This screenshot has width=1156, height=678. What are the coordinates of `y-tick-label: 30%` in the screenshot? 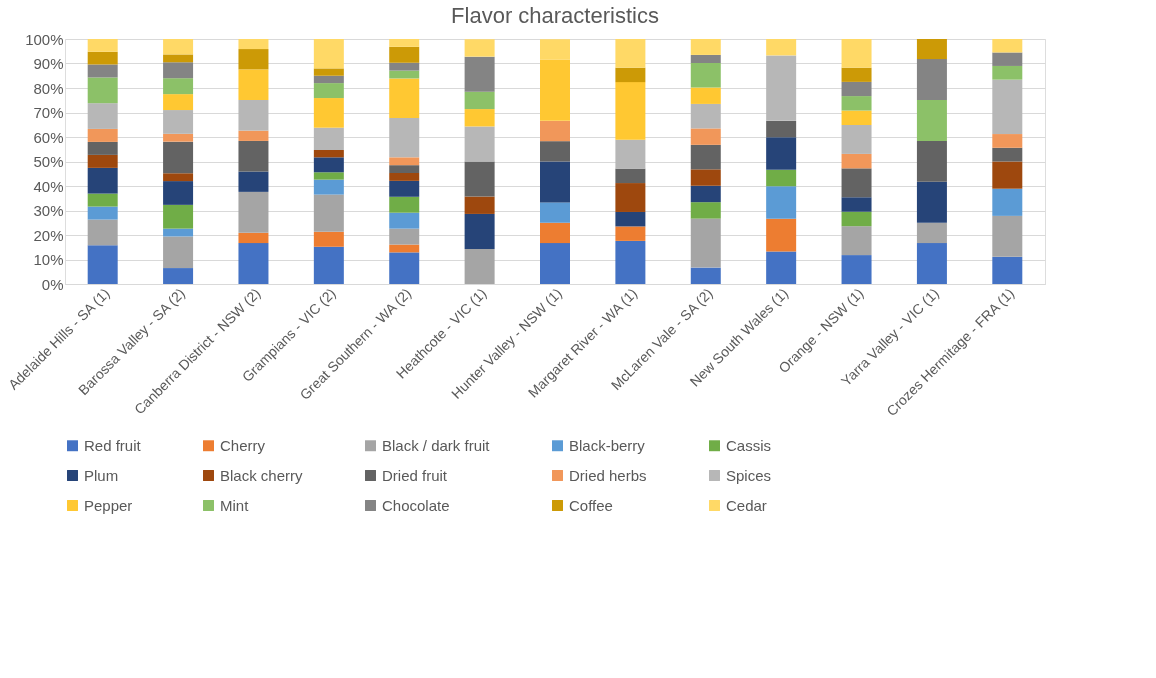 It's located at (48, 210).